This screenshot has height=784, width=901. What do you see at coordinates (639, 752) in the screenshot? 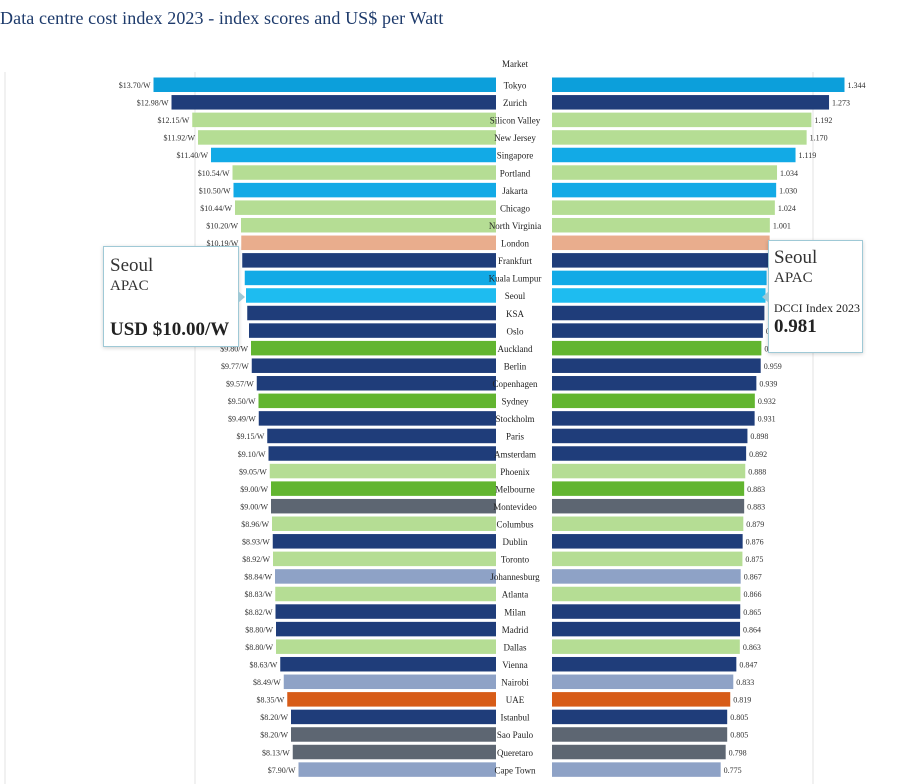
I see `bar-index-queretaro` at bounding box center [639, 752].